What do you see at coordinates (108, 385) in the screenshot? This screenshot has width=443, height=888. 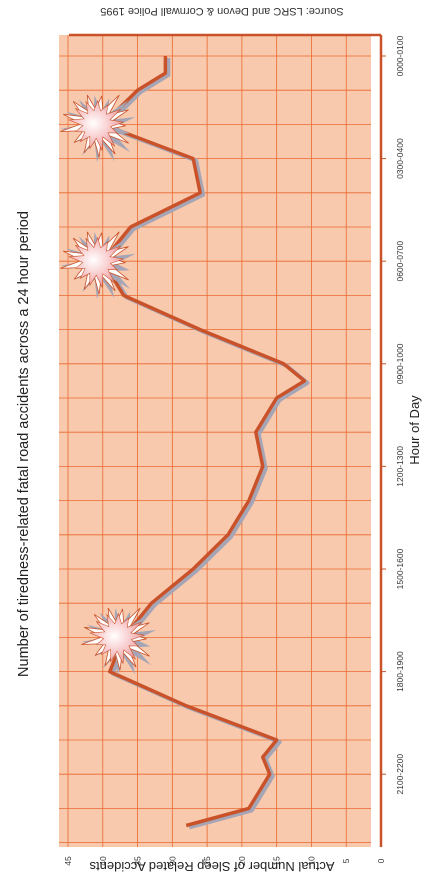 I see `highlight-bursts` at bounding box center [108, 385].